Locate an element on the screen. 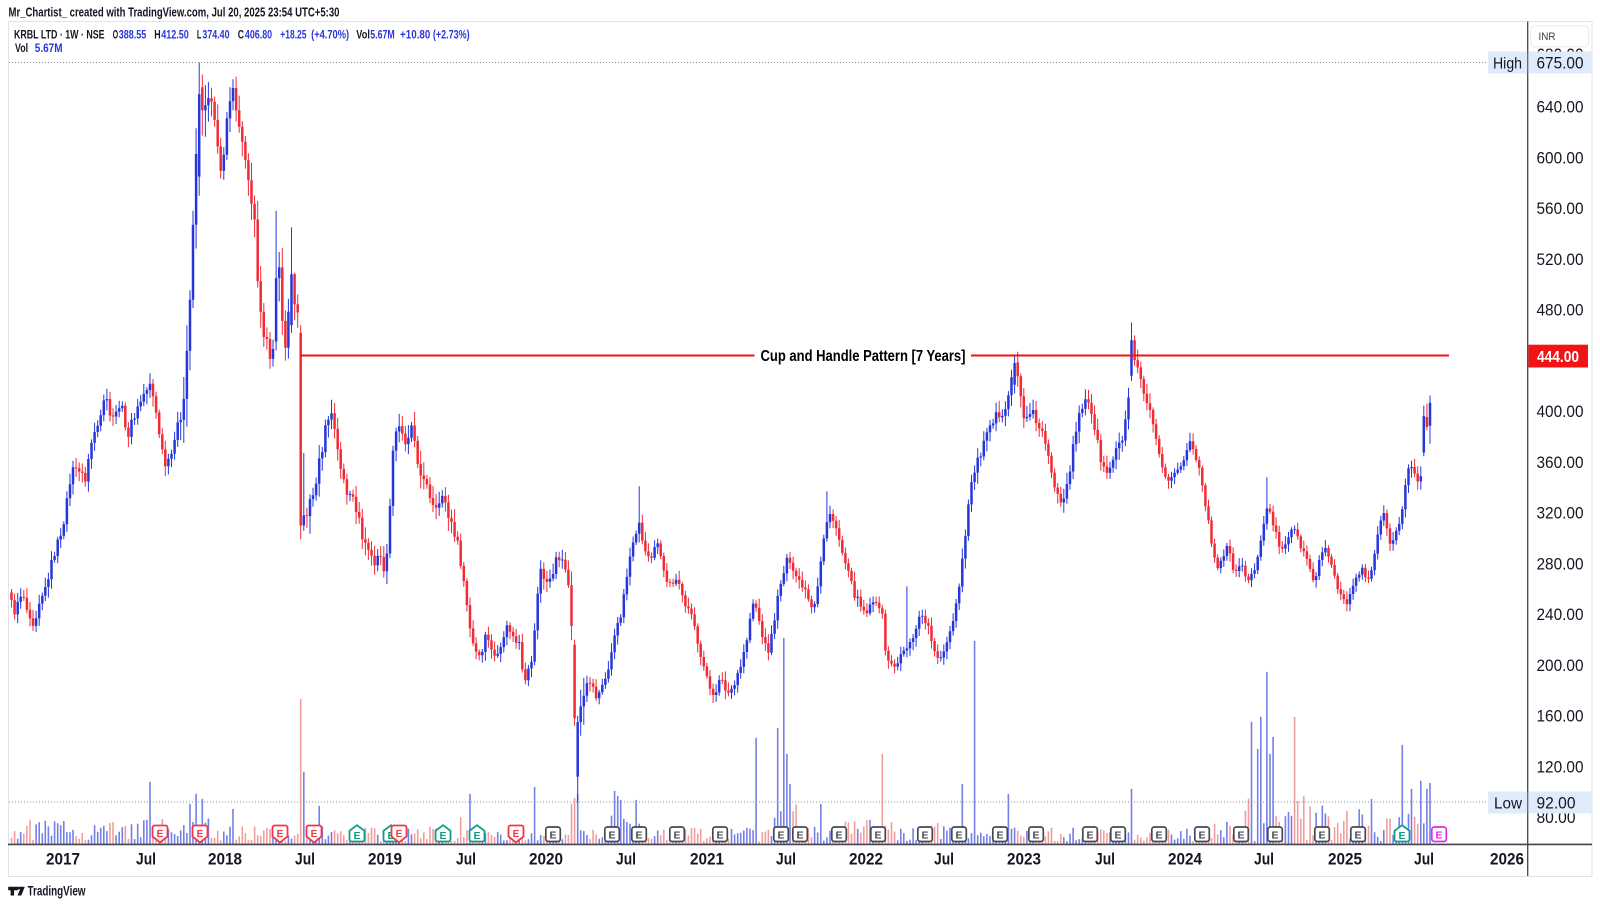  svg-text: 2021 is located at coordinates (707, 860).